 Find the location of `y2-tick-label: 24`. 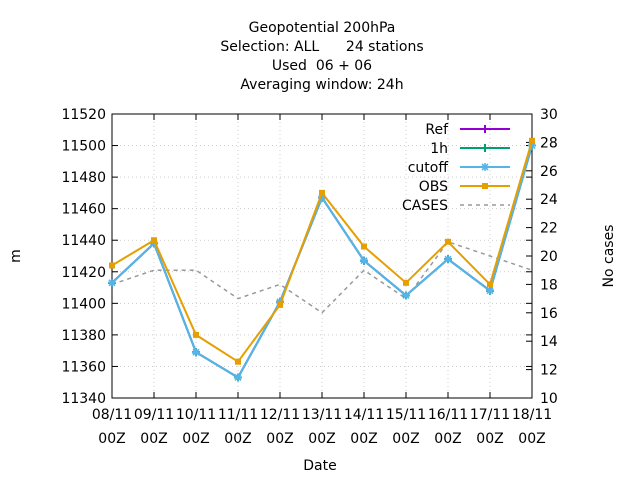

y2-tick-label: 24 is located at coordinates (549, 200).